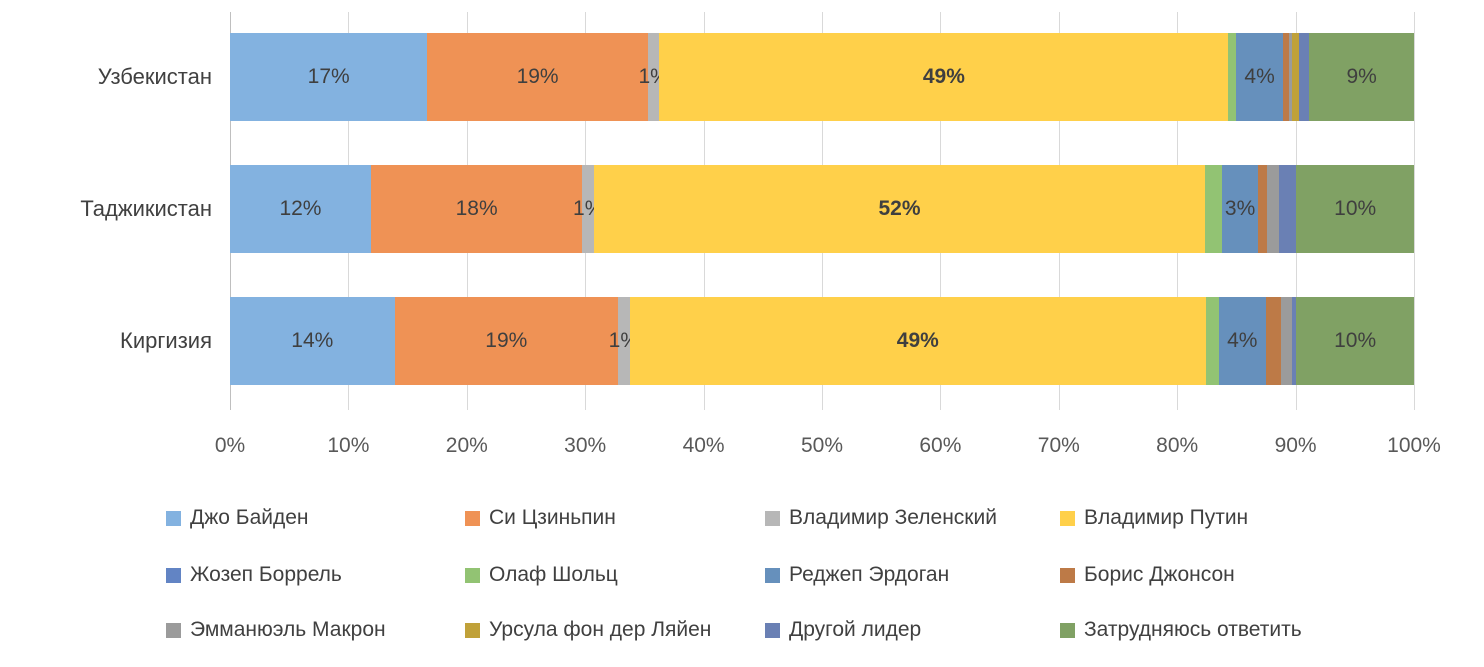 The height and width of the screenshot is (667, 1484). What do you see at coordinates (1295, 445) in the screenshot?
I see `x-tick-label: 90%` at bounding box center [1295, 445].